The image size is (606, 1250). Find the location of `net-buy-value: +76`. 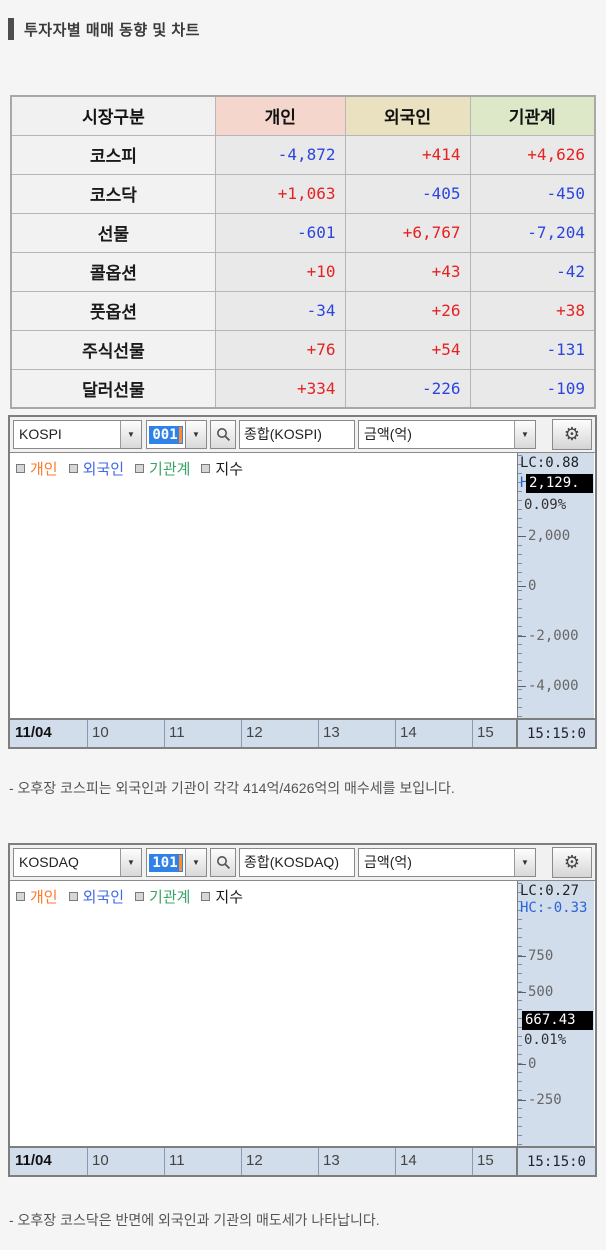

net-buy-value: +76 is located at coordinates (280, 349).